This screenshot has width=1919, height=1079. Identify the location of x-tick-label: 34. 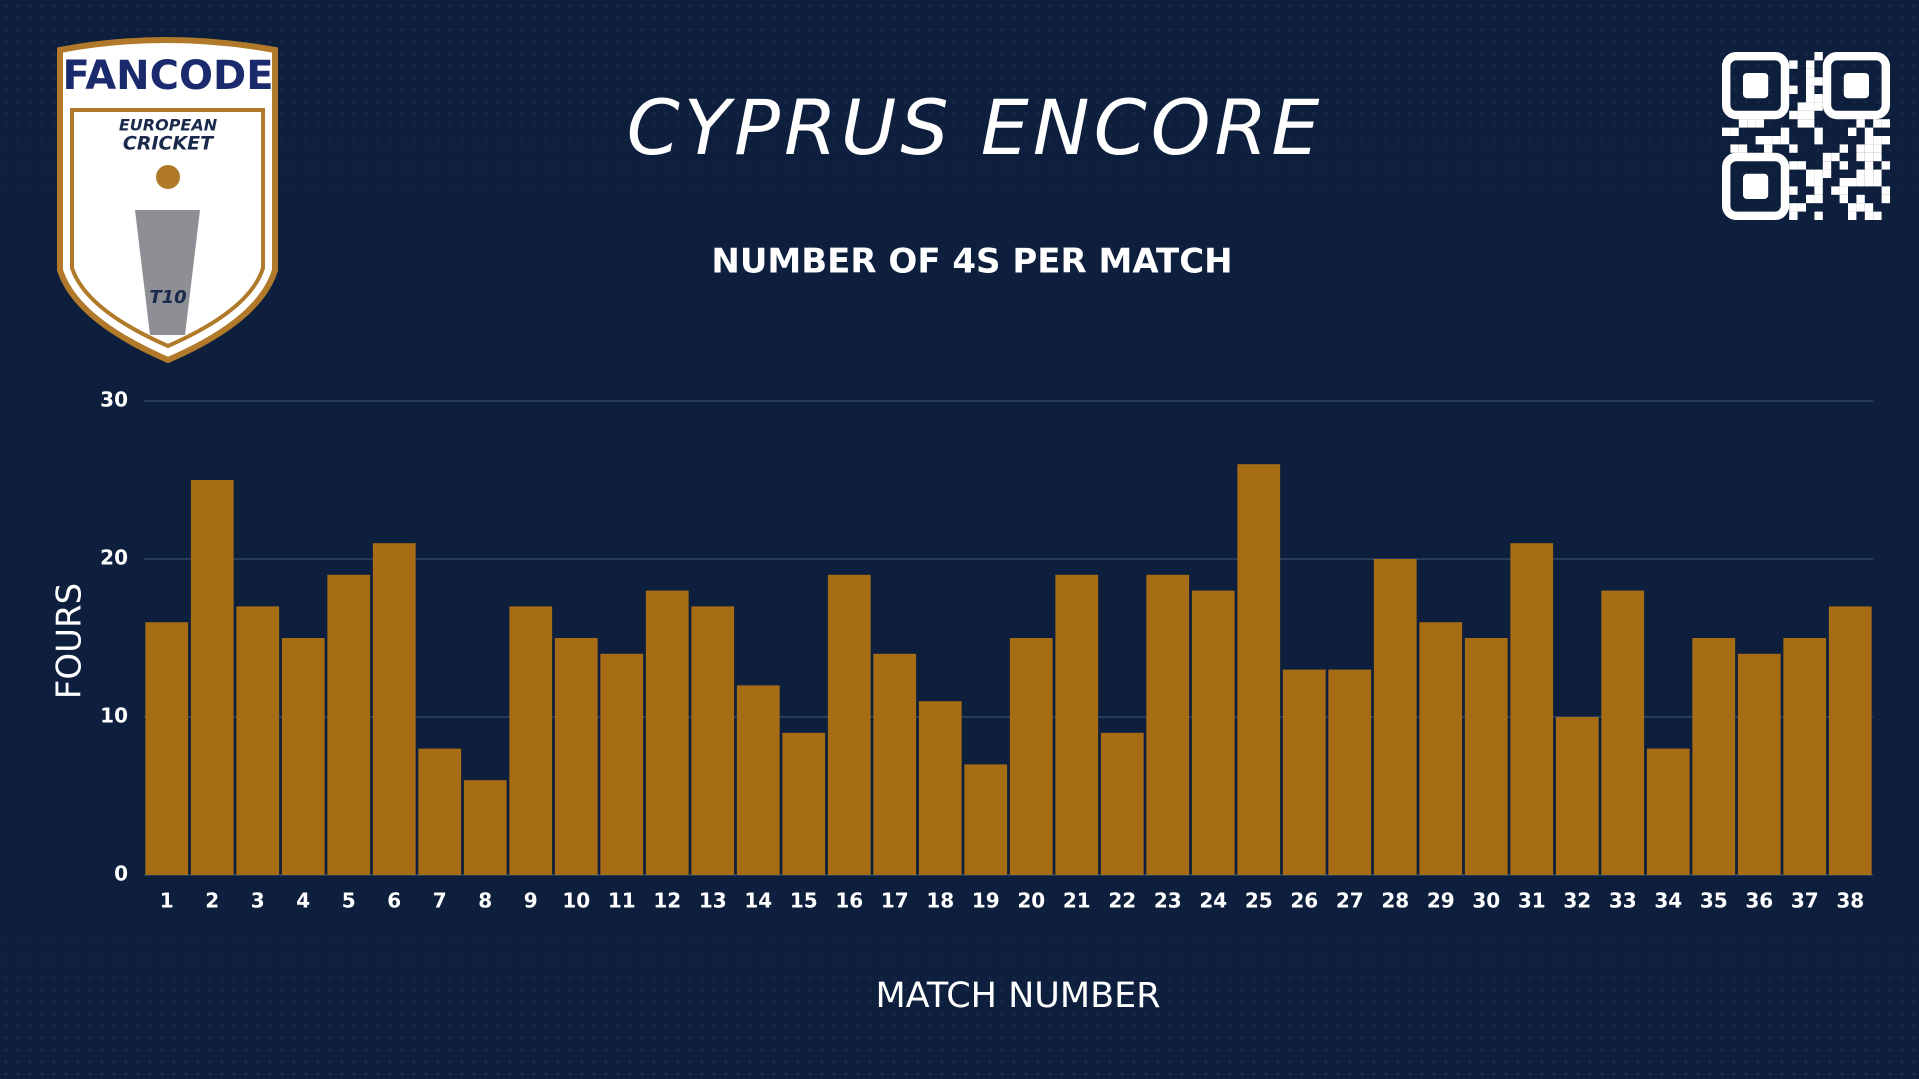
(1668, 901).